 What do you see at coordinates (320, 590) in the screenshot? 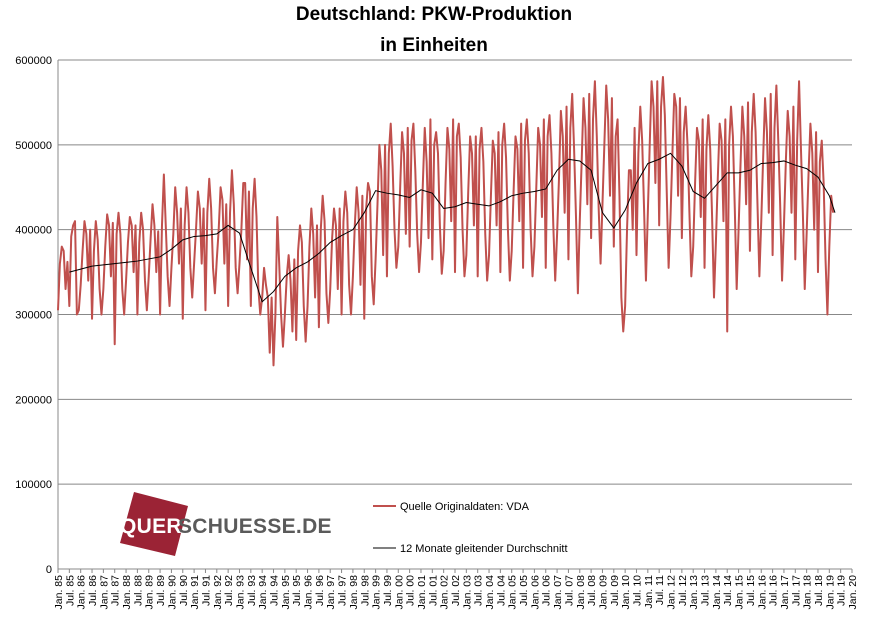
I see `x-tick-label: Jul. 96` at bounding box center [320, 590].